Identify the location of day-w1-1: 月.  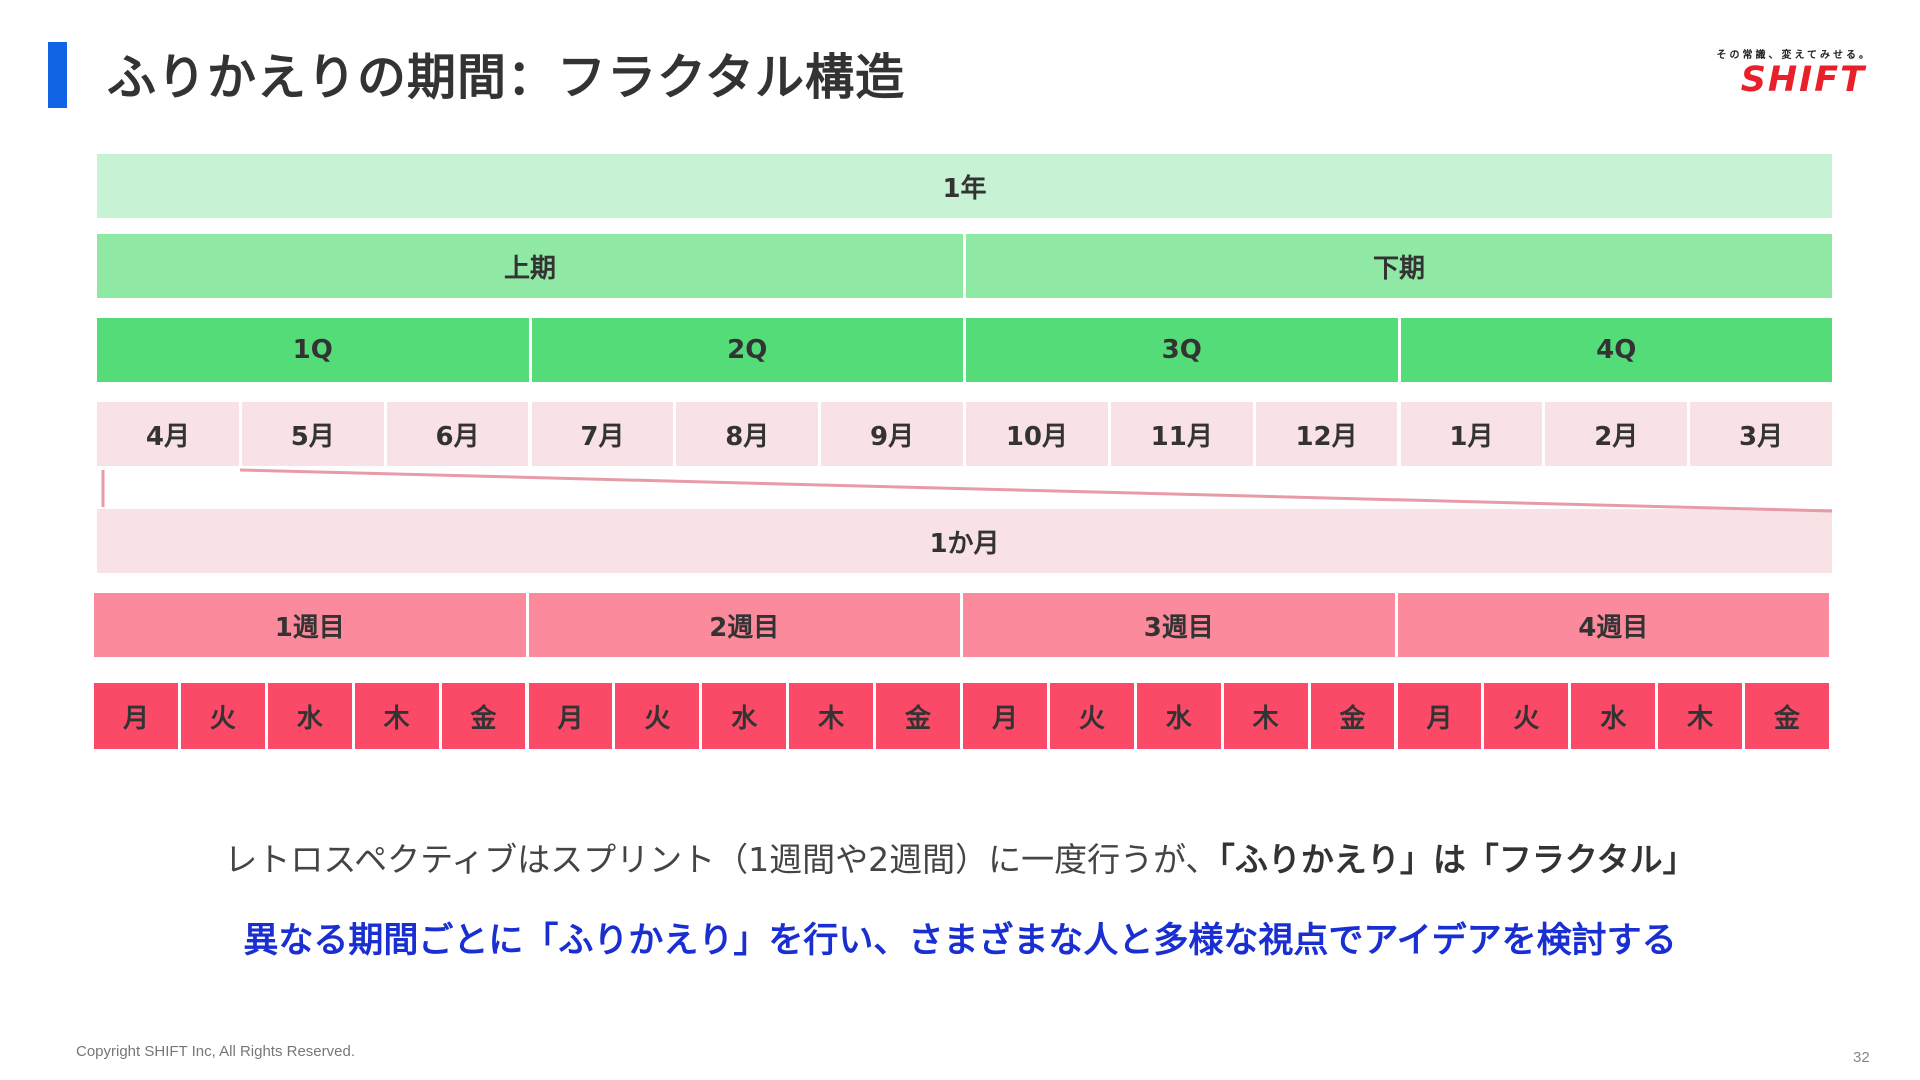
(136, 716).